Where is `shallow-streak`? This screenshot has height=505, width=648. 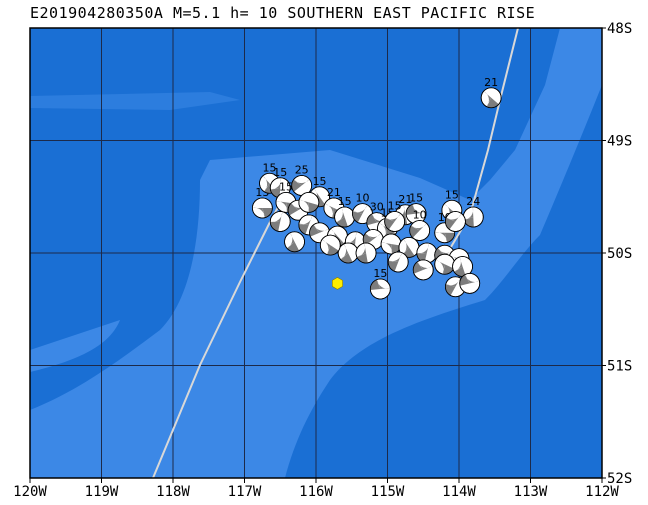
shallow-streak is located at coordinates (135, 101).